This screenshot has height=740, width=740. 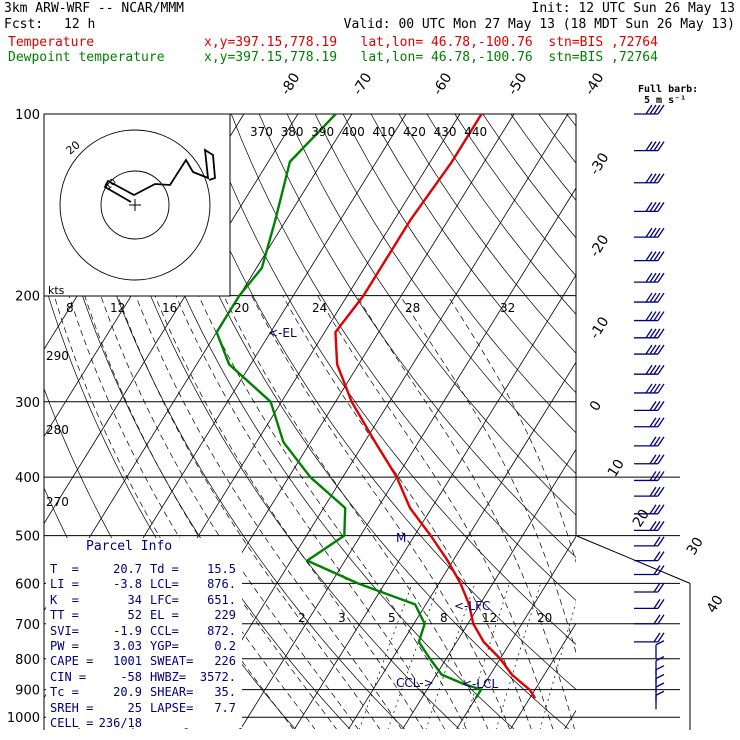 I want to click on pressure-tick-label: 300, so click(x=27, y=403).